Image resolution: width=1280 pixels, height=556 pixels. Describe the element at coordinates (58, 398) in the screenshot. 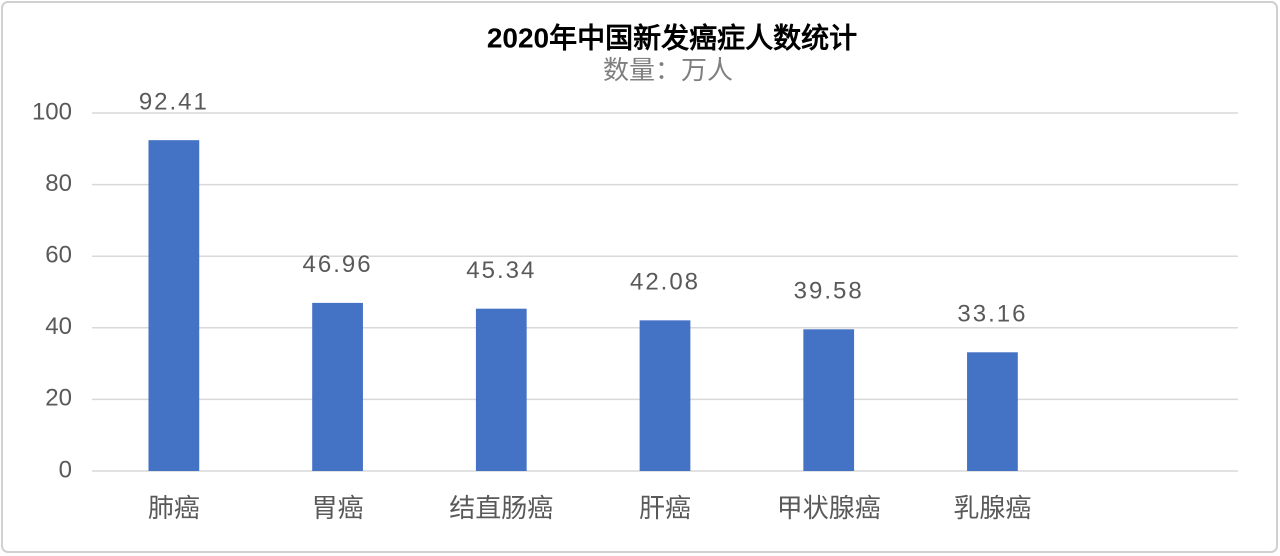

I see `y-tick-label: 20` at that location.